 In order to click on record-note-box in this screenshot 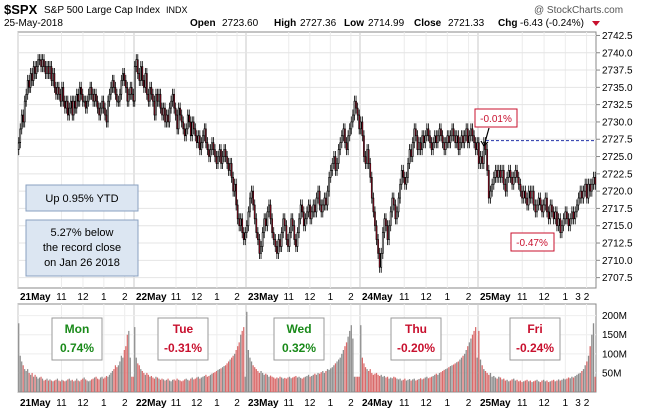, I will do `click(82, 248)`.